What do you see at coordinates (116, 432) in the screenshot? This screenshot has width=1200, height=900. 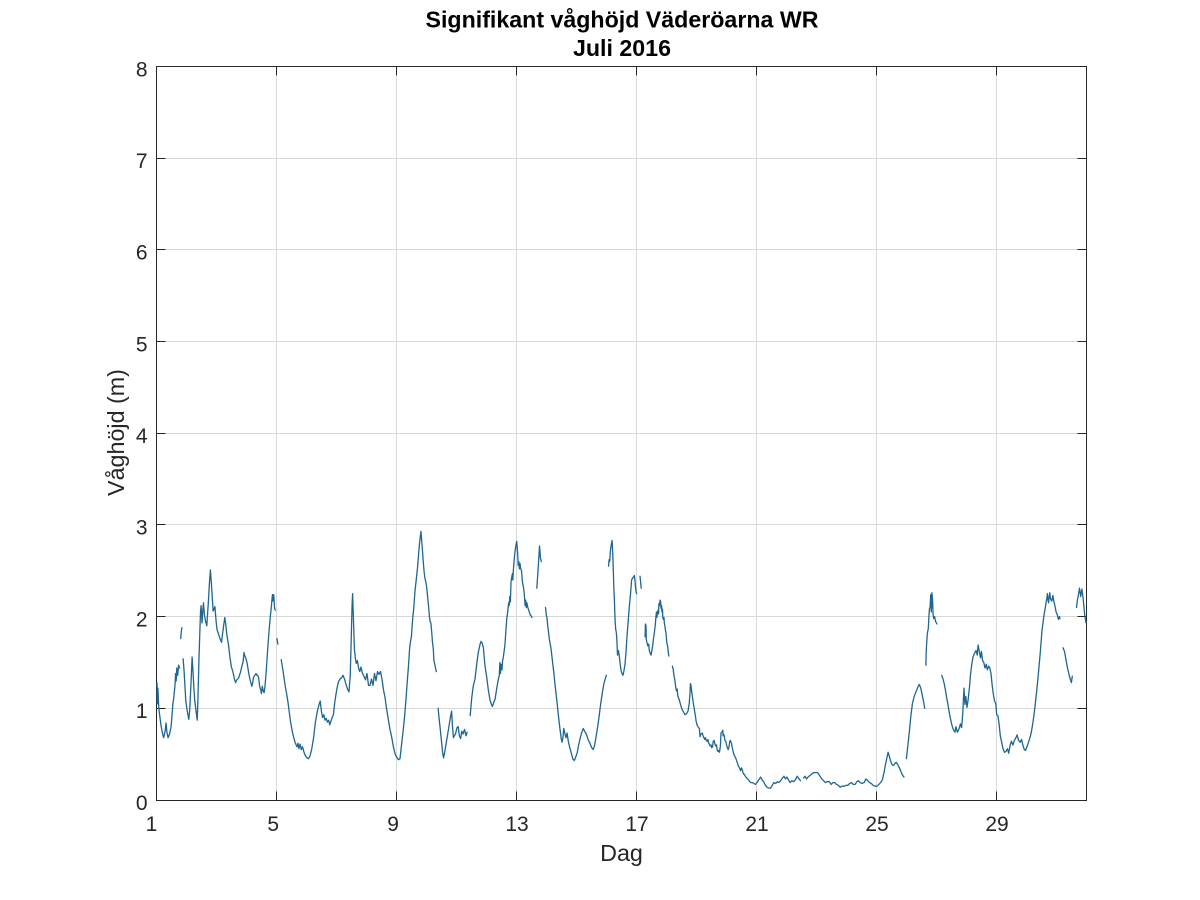 I see `svg-text: Våghöjd (m)` at bounding box center [116, 432].